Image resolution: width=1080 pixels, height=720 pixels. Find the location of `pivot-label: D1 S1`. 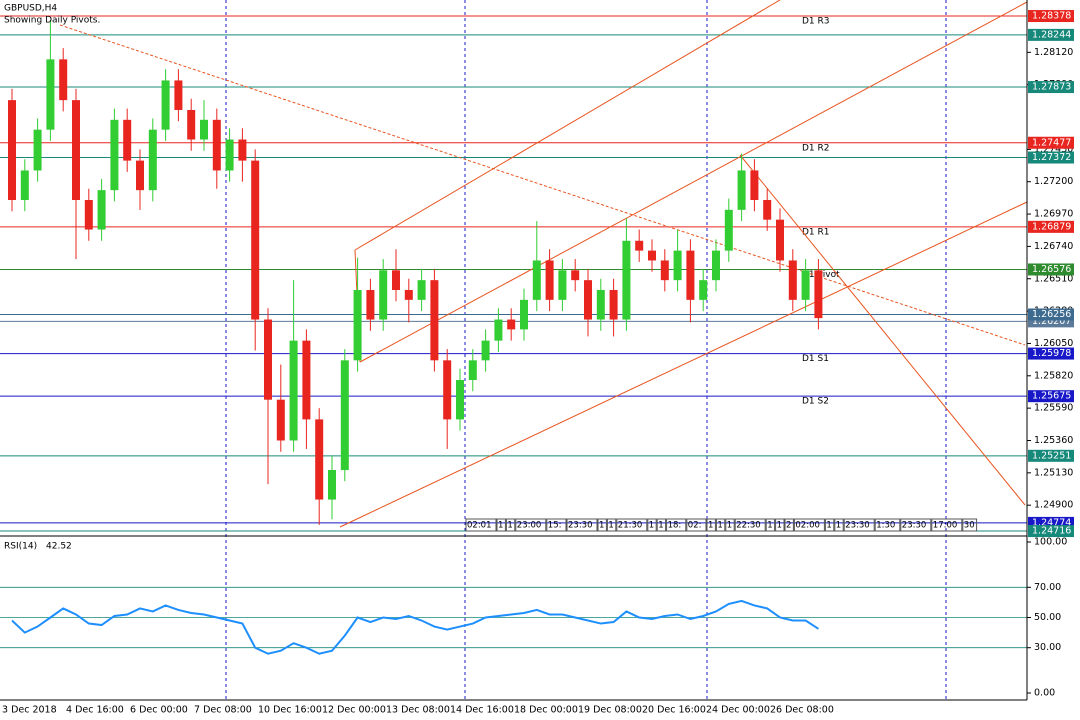

pivot-label: D1 S1 is located at coordinates (815, 359).